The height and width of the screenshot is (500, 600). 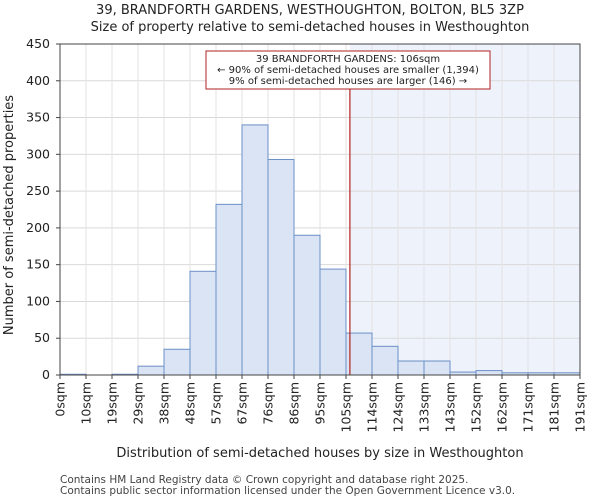 I want to click on y-tick-label: 50, so click(x=42, y=337).